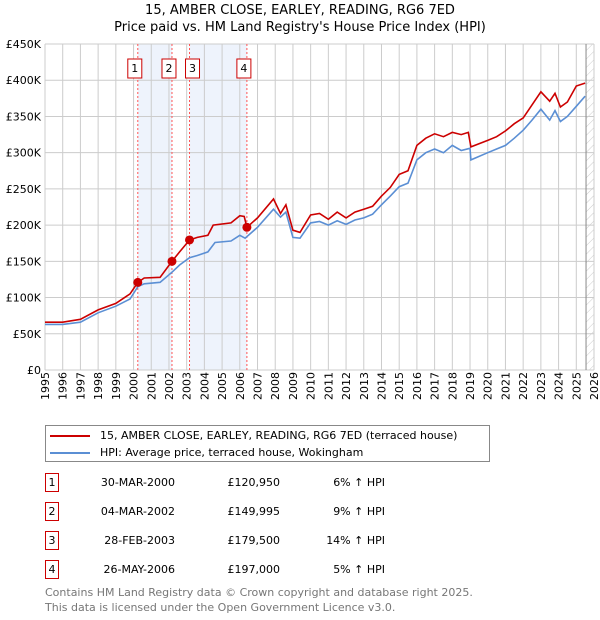 This screenshot has width=600, height=620. I want to click on x-tick-label: 2004, so click(204, 386).